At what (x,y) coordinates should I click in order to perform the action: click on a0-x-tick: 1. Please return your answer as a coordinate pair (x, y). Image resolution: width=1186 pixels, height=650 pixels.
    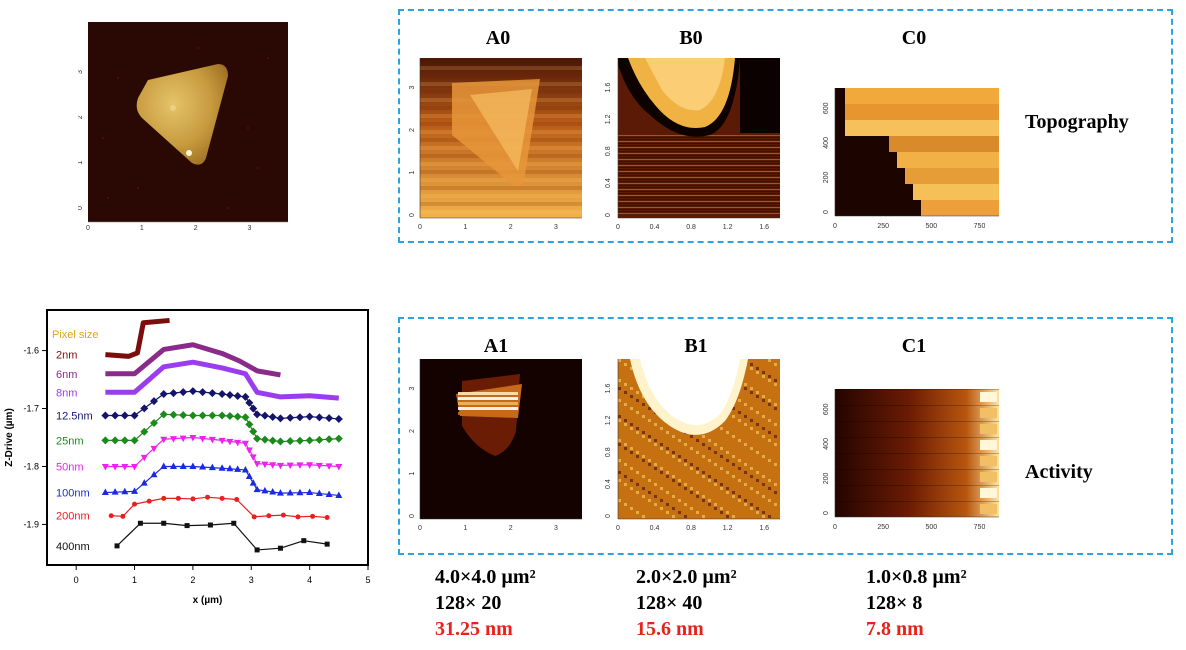
    Looking at the image, I should click on (465, 227).